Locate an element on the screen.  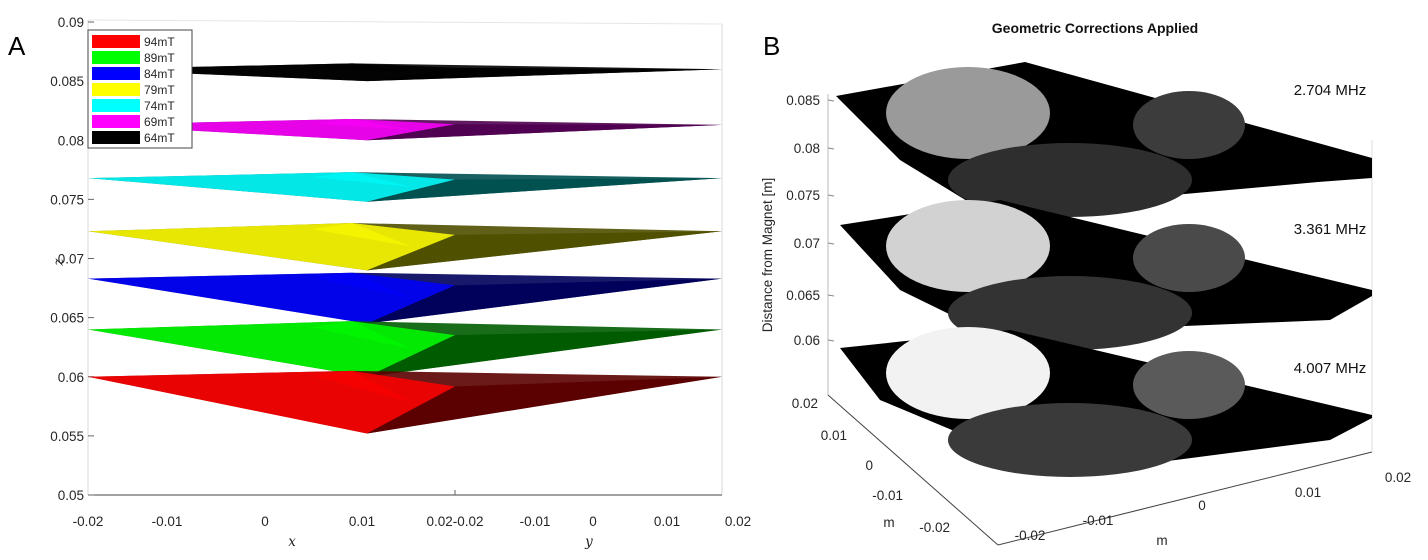
surface-74mT is located at coordinates (405, 187).